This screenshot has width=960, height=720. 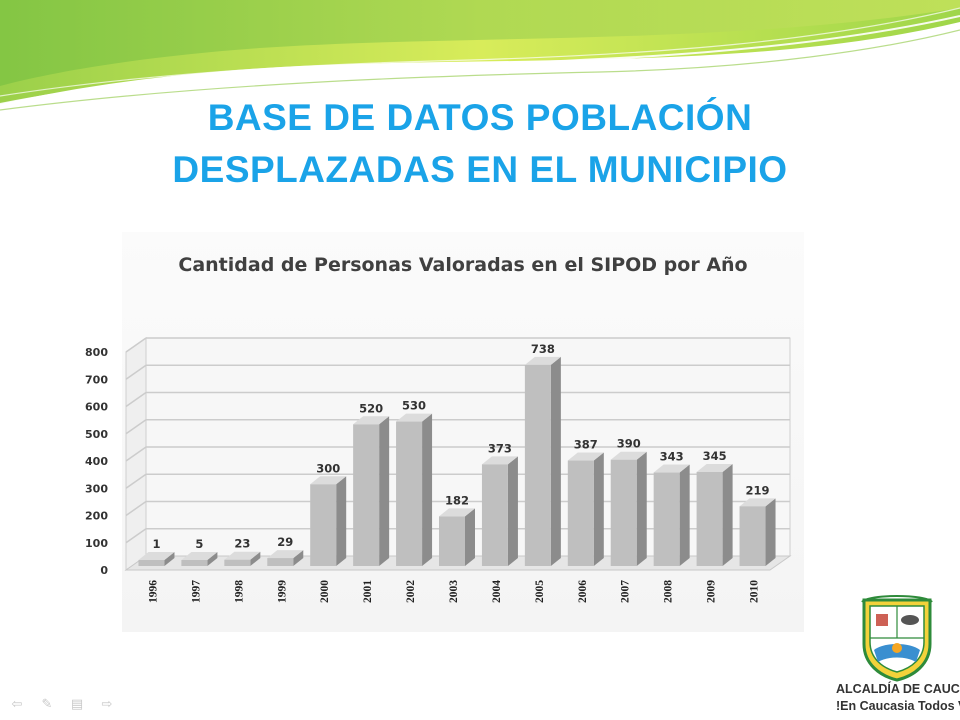 What do you see at coordinates (758, 490) in the screenshot?
I see `data-label: 219` at bounding box center [758, 490].